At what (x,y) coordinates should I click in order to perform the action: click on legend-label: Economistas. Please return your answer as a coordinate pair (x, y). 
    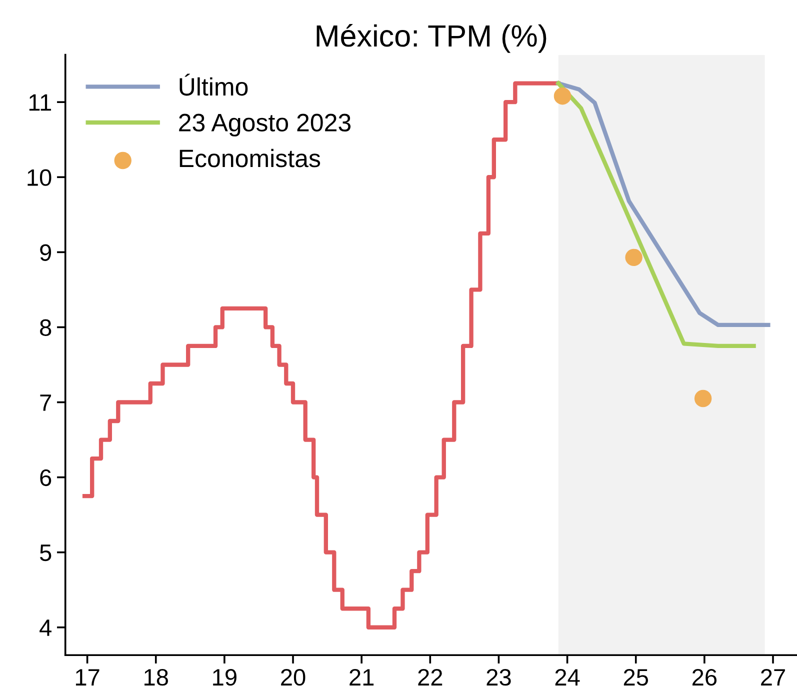
    Looking at the image, I should click on (250, 158).